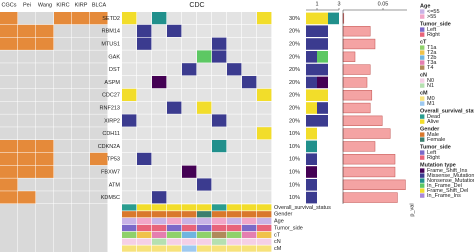 This screenshot has width=474, height=252. What do you see at coordinates (9, 5) in the screenshot?
I see `heat-column-label: CGCs` at bounding box center [9, 5].